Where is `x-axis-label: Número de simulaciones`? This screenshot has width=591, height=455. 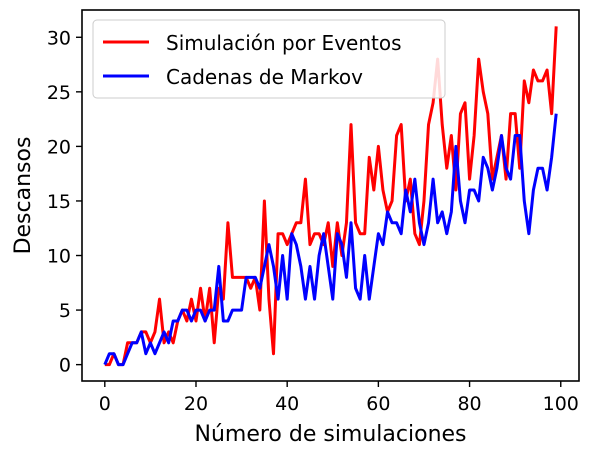 x-axis-label: Número de simulaciones is located at coordinates (330, 434).